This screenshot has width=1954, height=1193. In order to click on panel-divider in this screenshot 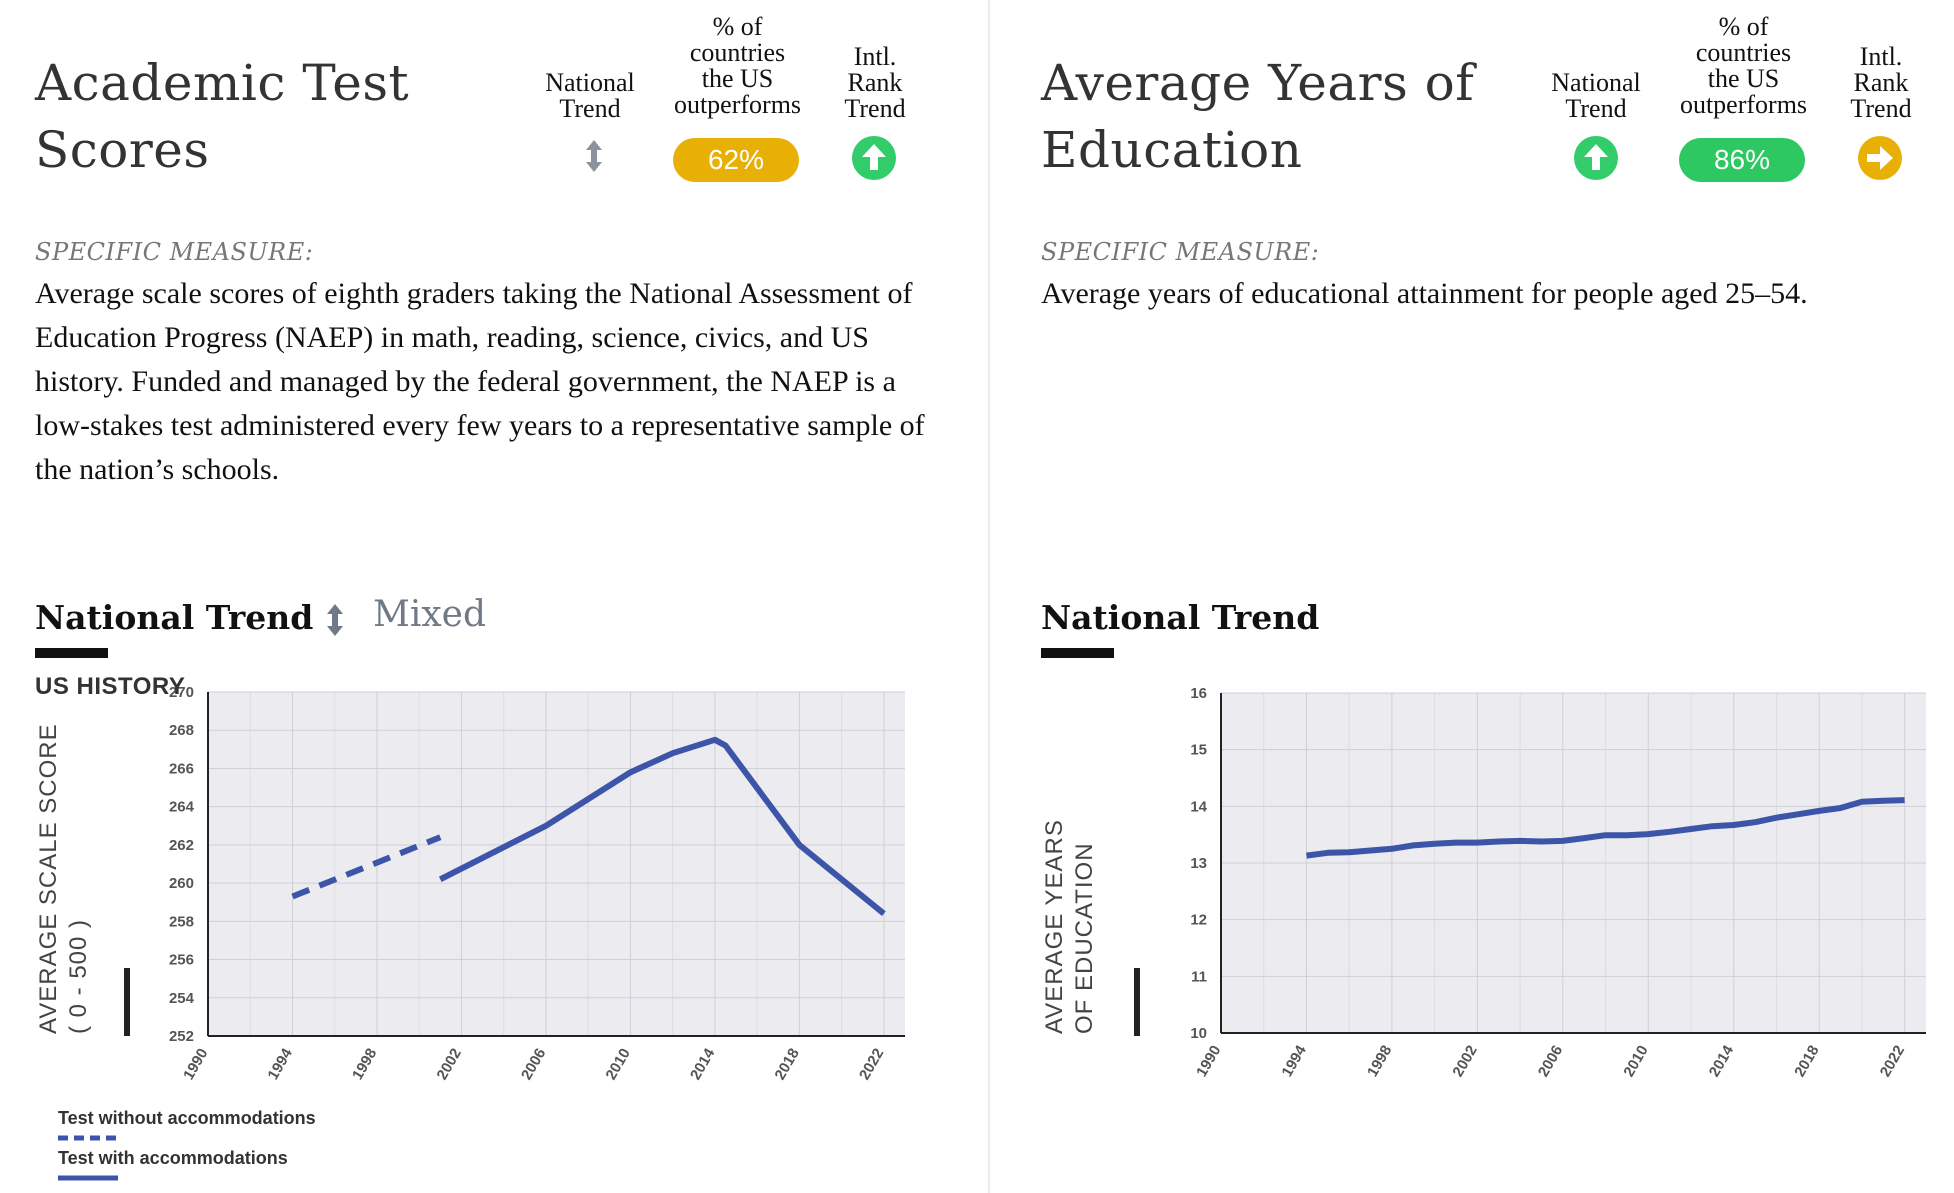, I will do `click(989, 596)`.